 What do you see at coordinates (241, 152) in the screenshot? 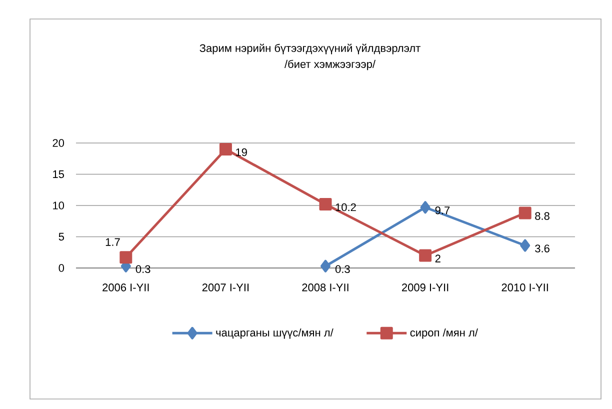
I see `data-label: 19` at bounding box center [241, 152].